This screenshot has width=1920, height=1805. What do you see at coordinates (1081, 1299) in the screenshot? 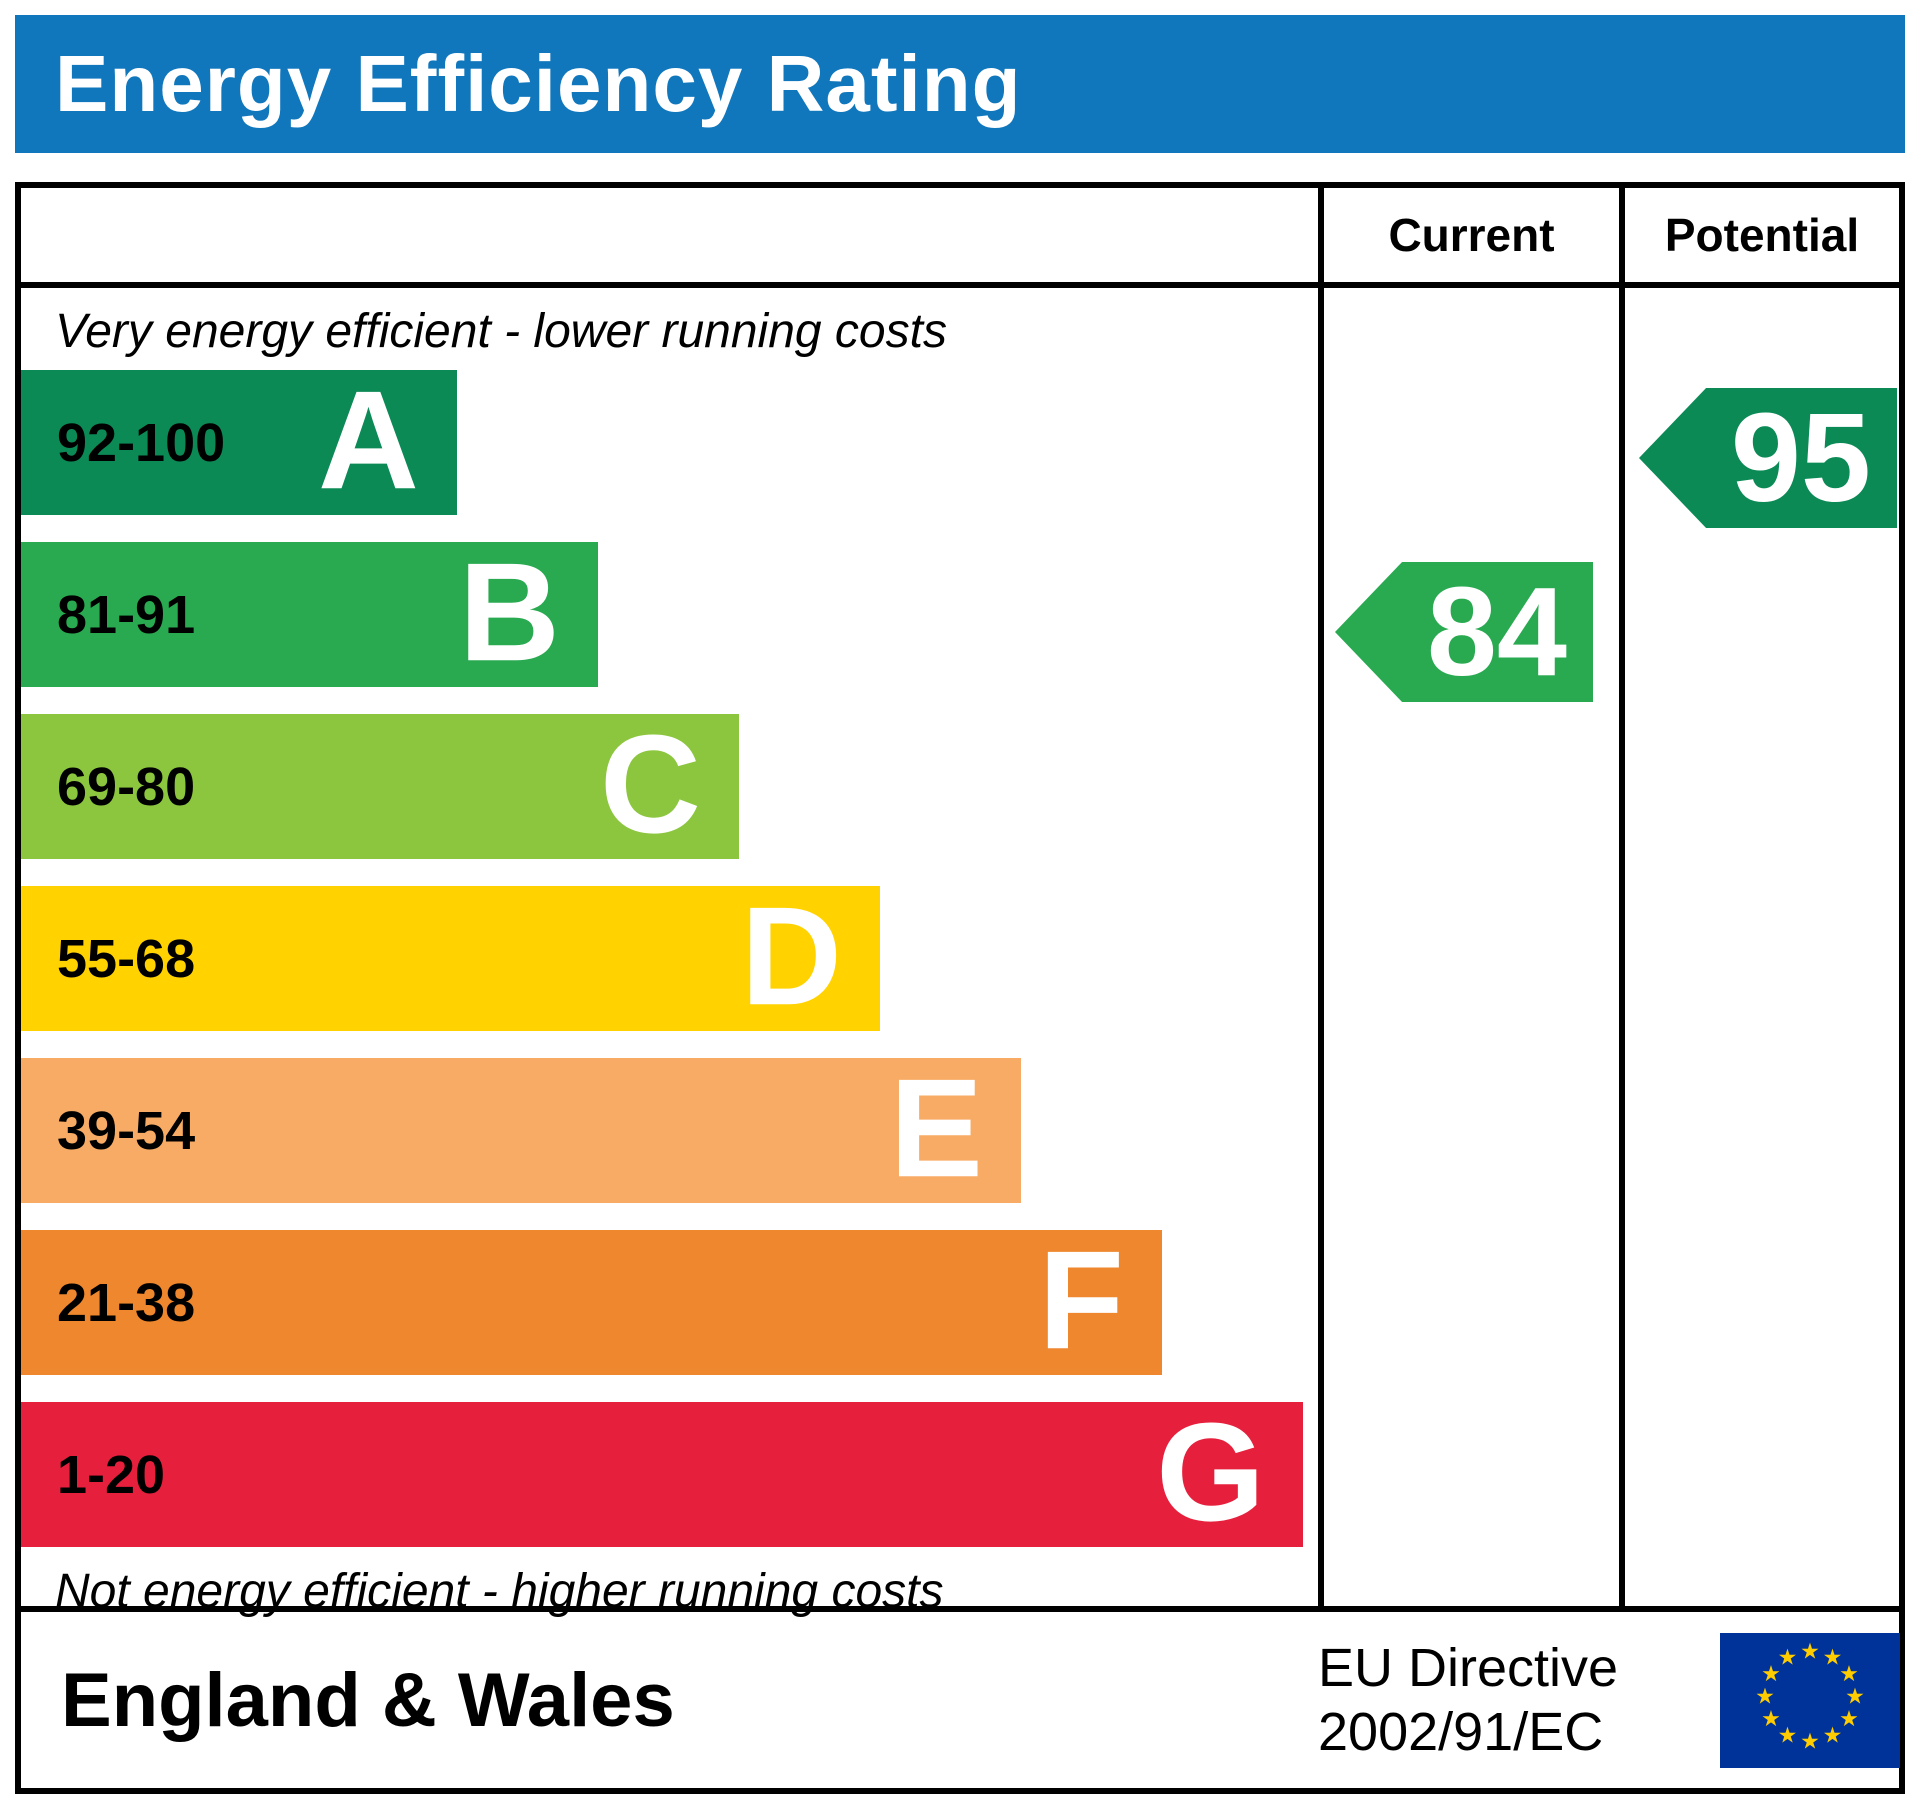
I see `band-letter: F` at bounding box center [1081, 1299].